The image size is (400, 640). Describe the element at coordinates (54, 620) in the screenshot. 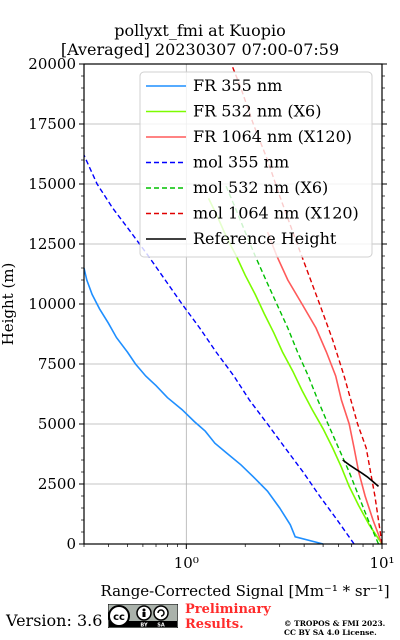

I see `version-label: Version: 3.6` at that location.